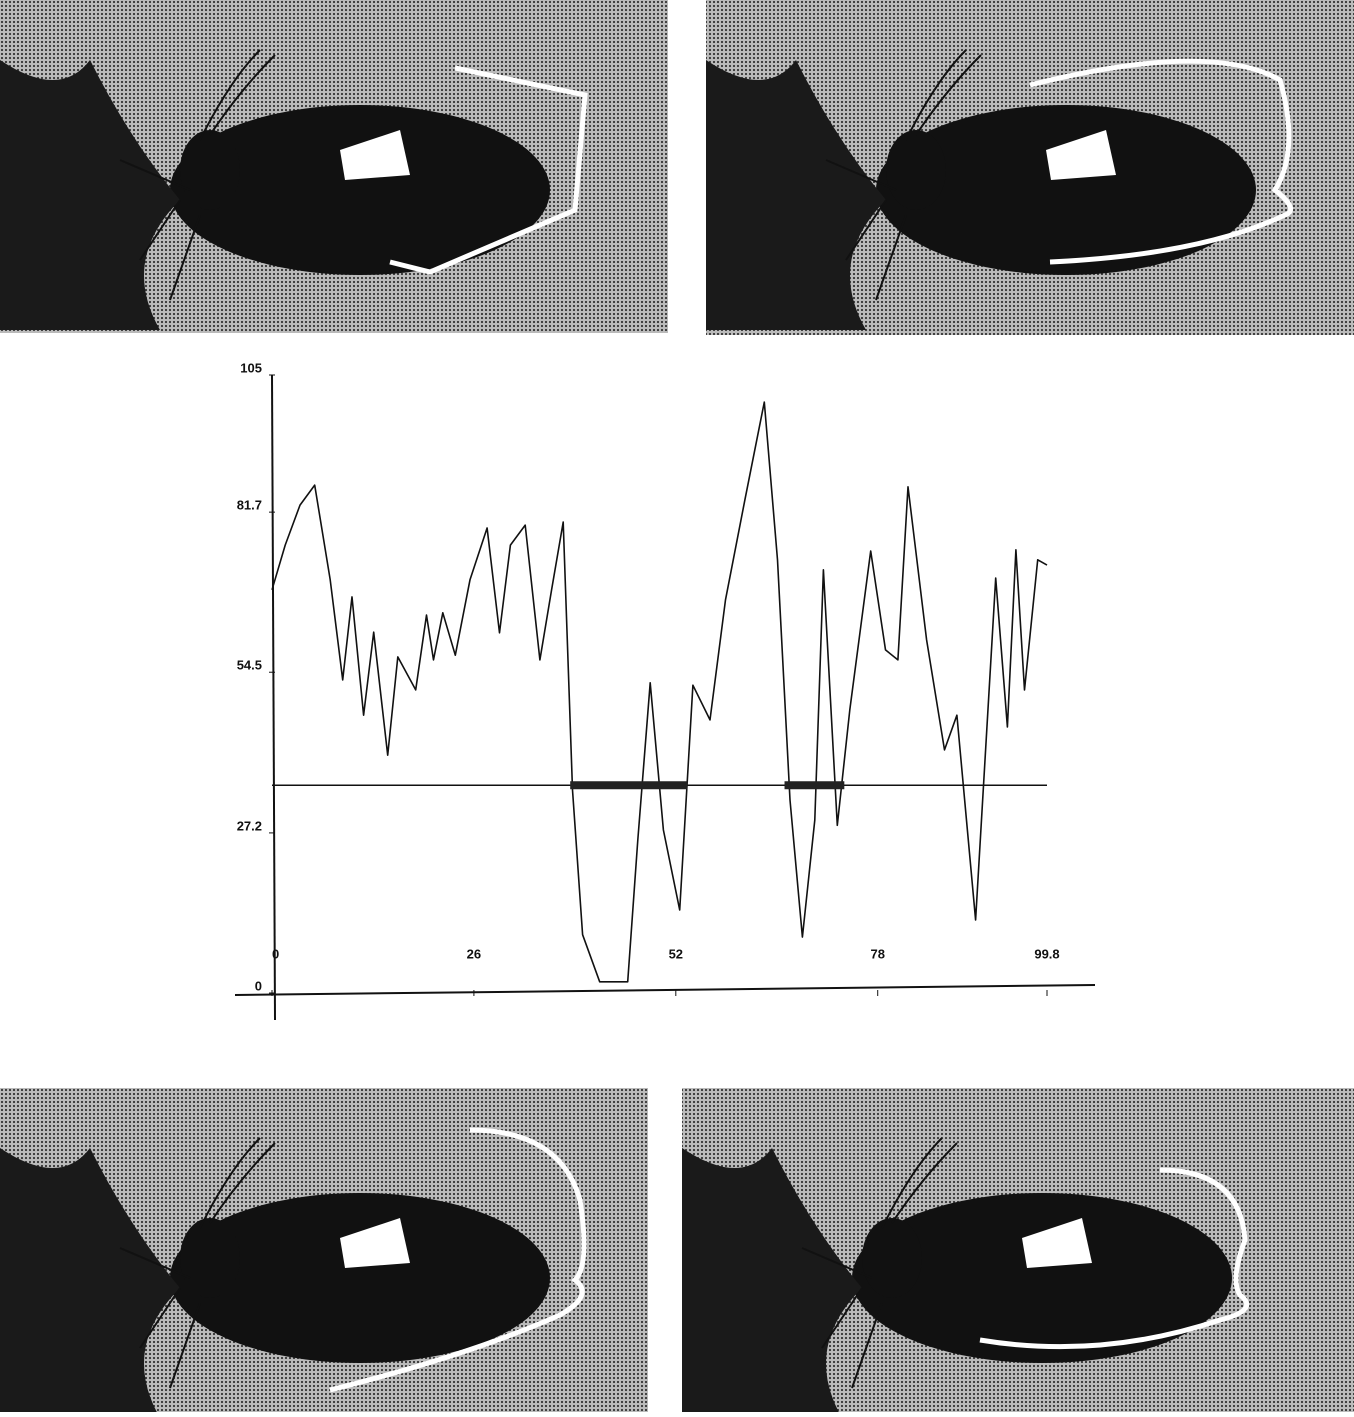 This screenshot has height=1417, width=1354. I want to click on x-tick-label: 26, so click(474, 953).